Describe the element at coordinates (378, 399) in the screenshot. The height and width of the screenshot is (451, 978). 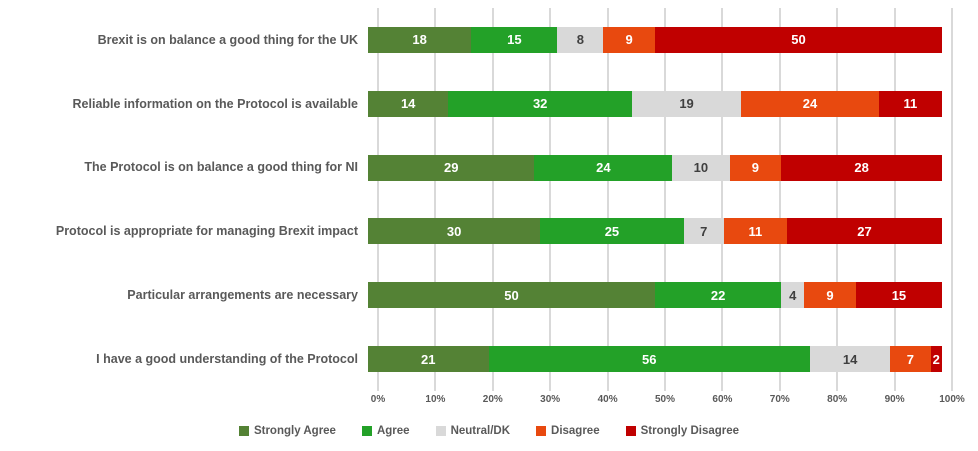
I see `x-tick-label: 0%` at that location.